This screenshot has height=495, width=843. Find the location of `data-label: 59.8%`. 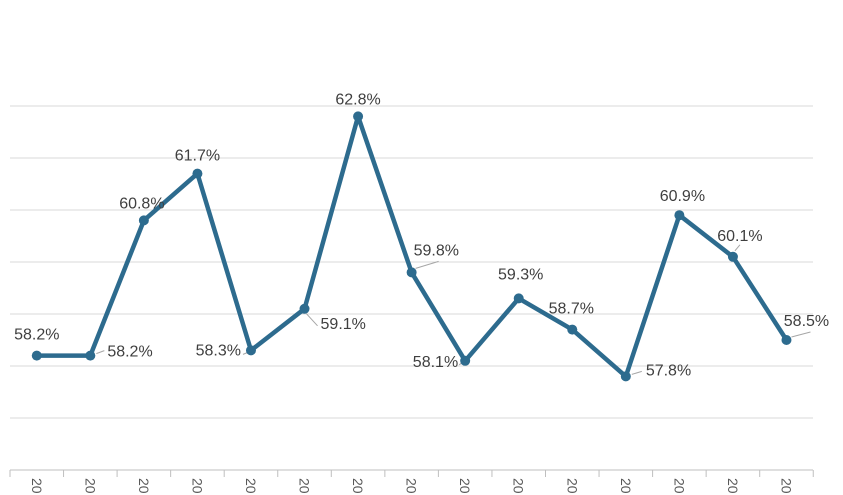

data-label: 59.8% is located at coordinates (436, 250).